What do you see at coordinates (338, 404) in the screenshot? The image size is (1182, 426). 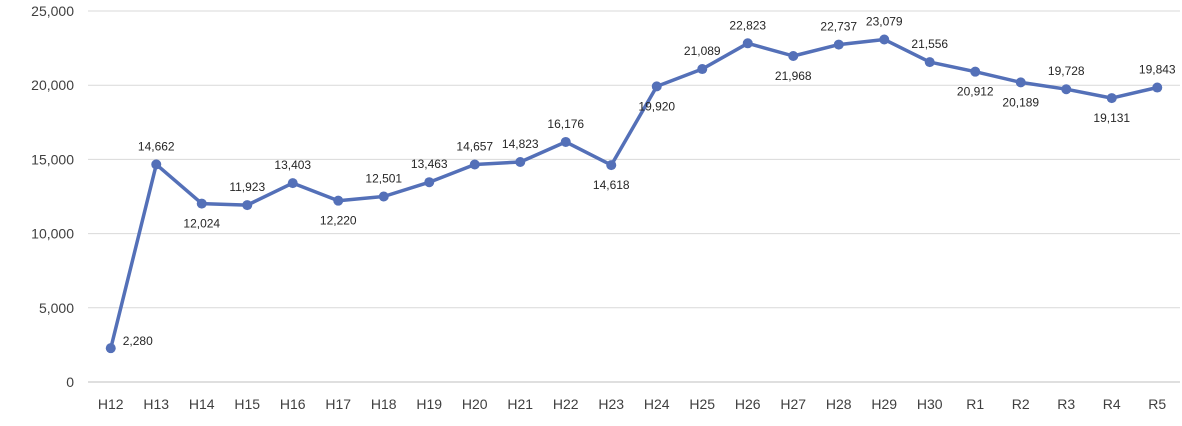 I see `x-tick-label: H17` at bounding box center [338, 404].